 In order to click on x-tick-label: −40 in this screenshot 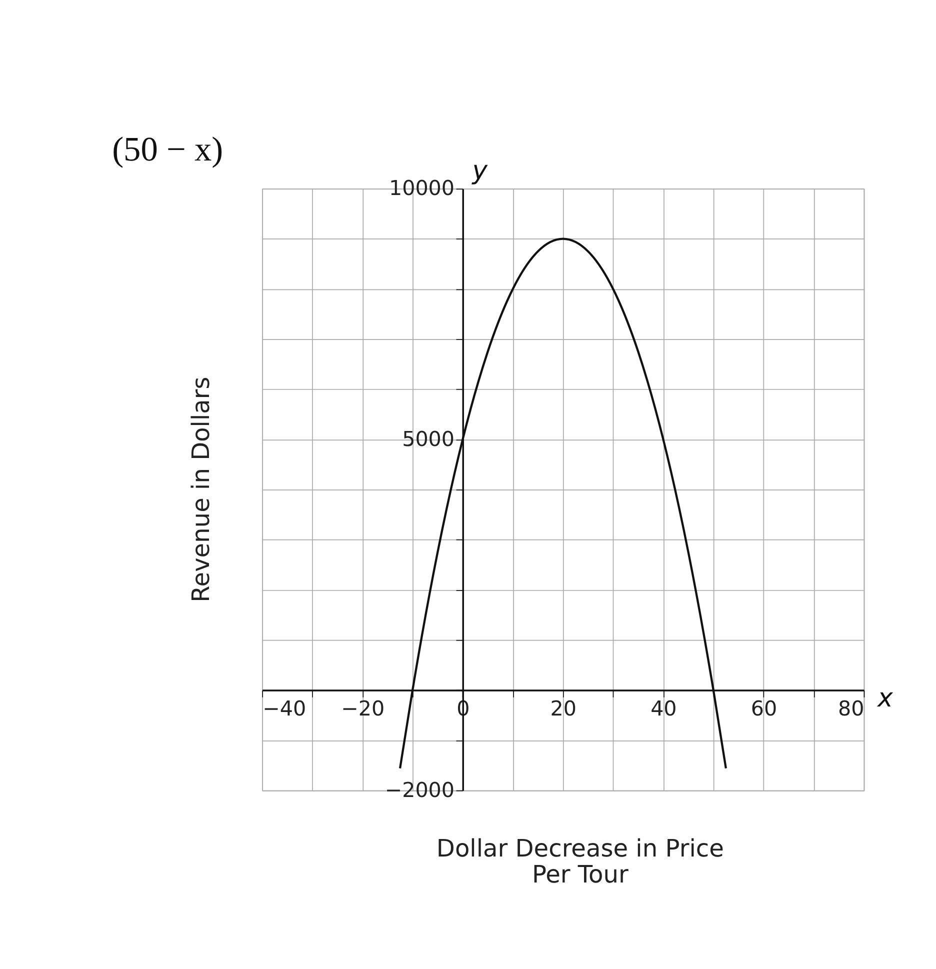, I will do `click(284, 708)`.